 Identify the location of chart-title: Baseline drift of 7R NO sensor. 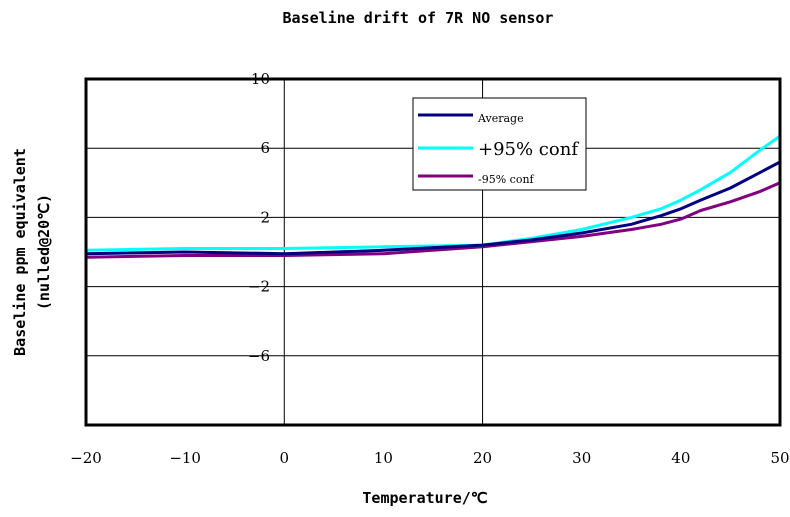
(418, 18).